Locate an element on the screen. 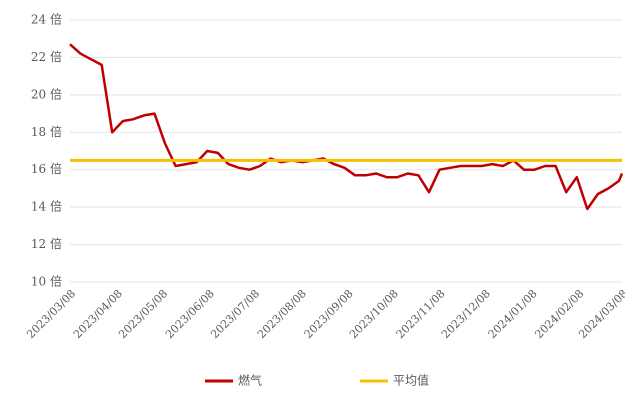  y-tick-label: 22 倍 is located at coordinates (46, 56).